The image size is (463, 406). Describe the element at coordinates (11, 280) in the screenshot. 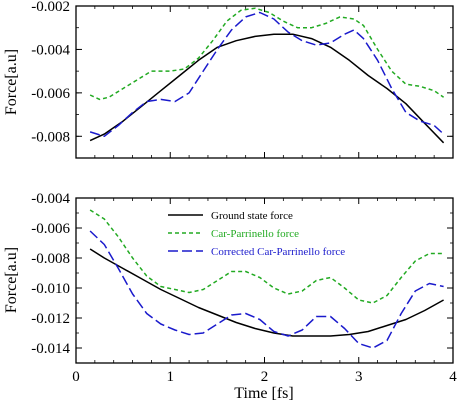

I see `bottom-y-axis-label: Force[a.u]` at that location.